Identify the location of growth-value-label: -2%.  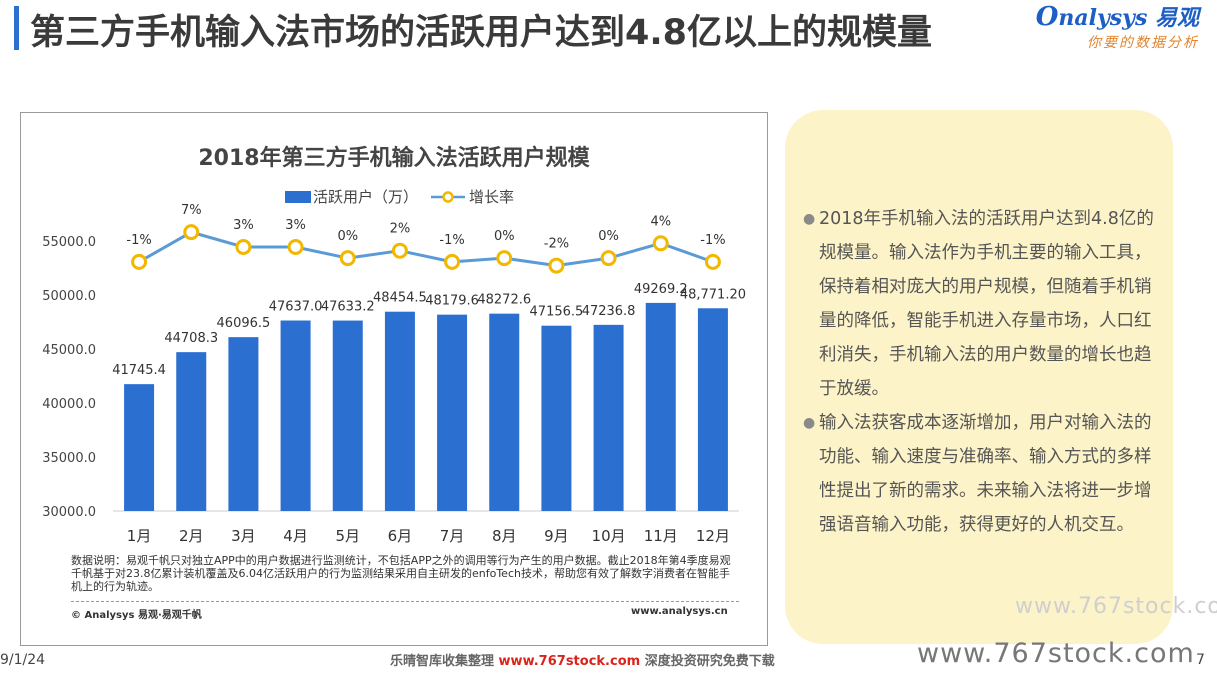
(556, 244).